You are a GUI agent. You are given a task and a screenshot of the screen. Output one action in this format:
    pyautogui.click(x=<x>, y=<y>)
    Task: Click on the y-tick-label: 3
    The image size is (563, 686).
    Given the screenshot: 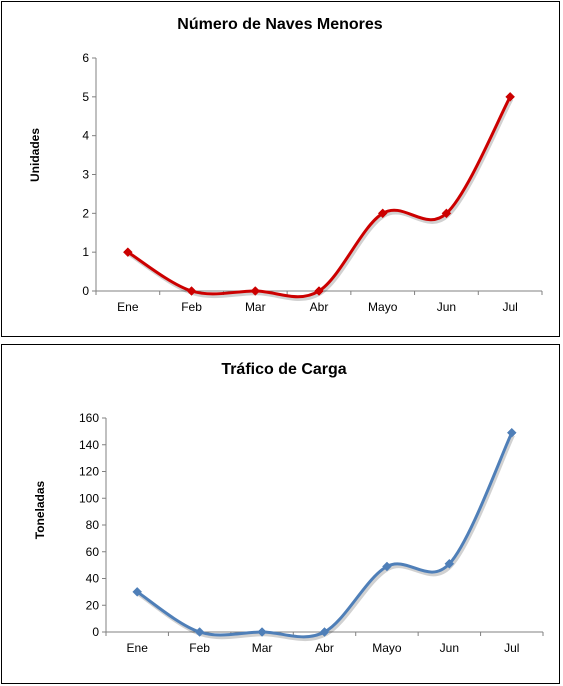 What is the action you would take?
    pyautogui.click(x=85, y=175)
    